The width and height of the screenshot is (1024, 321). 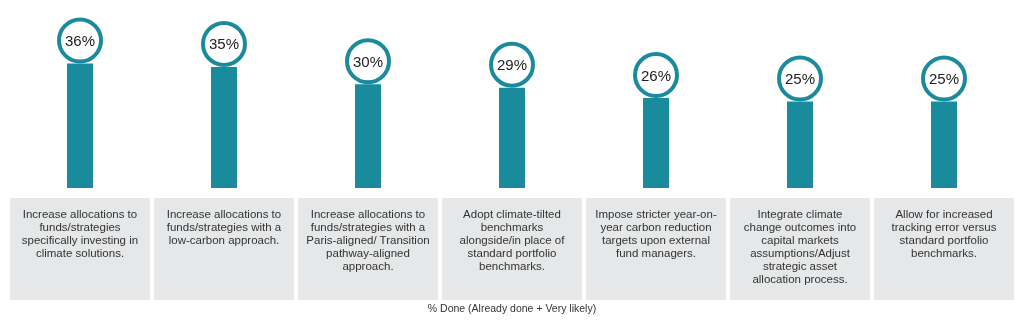 What do you see at coordinates (656, 75) in the screenshot?
I see `data-label: 26%` at bounding box center [656, 75].